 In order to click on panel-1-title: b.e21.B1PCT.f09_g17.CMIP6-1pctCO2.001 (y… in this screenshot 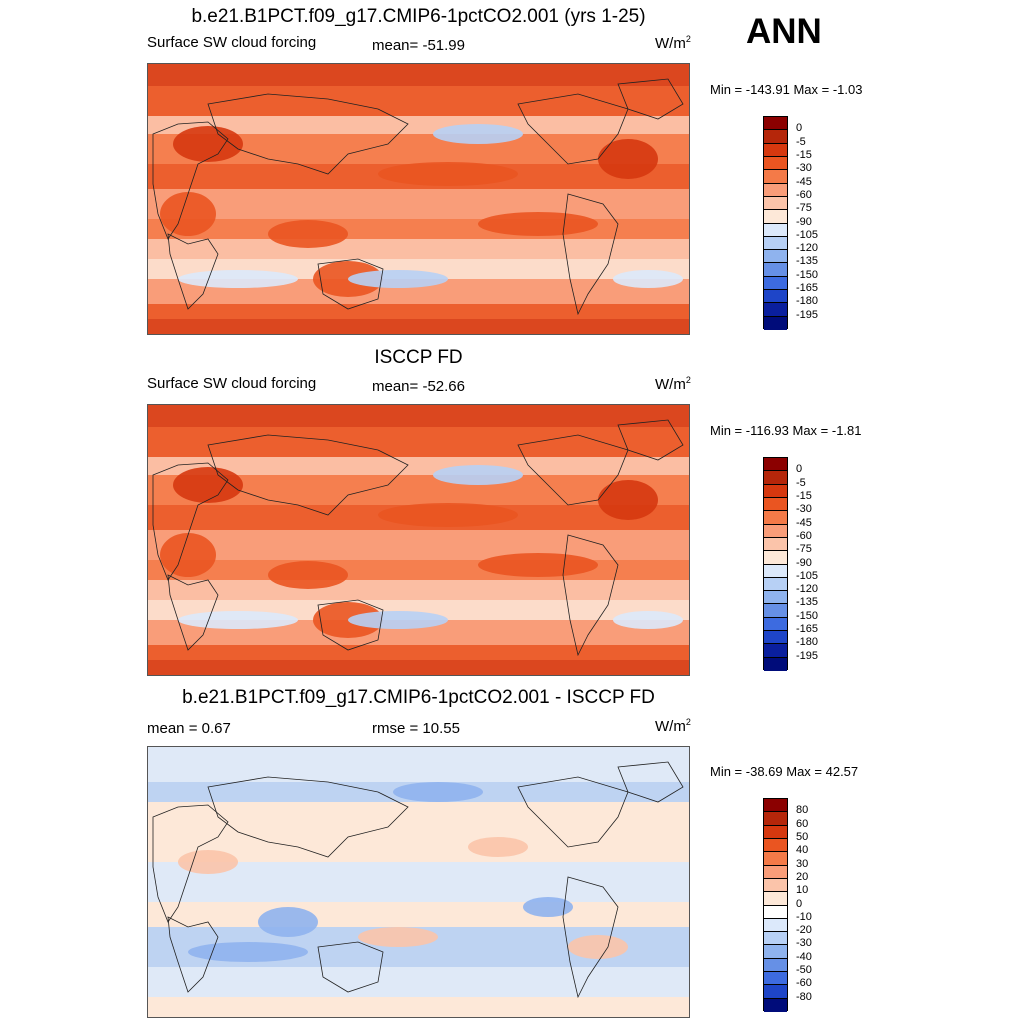, I will do `click(418, 16)`.